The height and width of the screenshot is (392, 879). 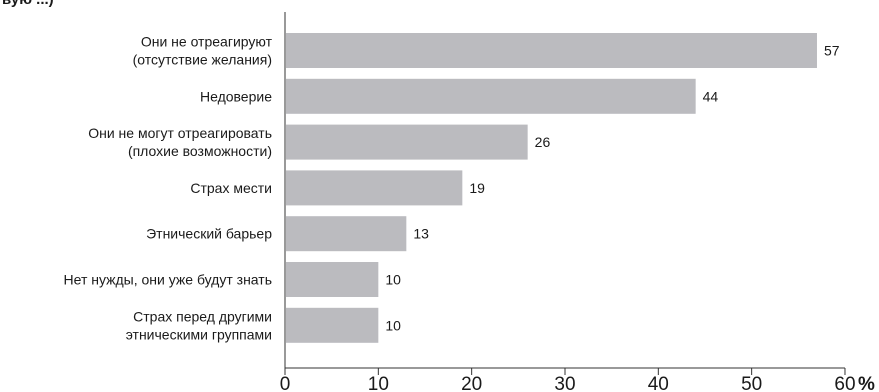 I want to click on category-label: (отсутствие желания), so click(x=202, y=60).